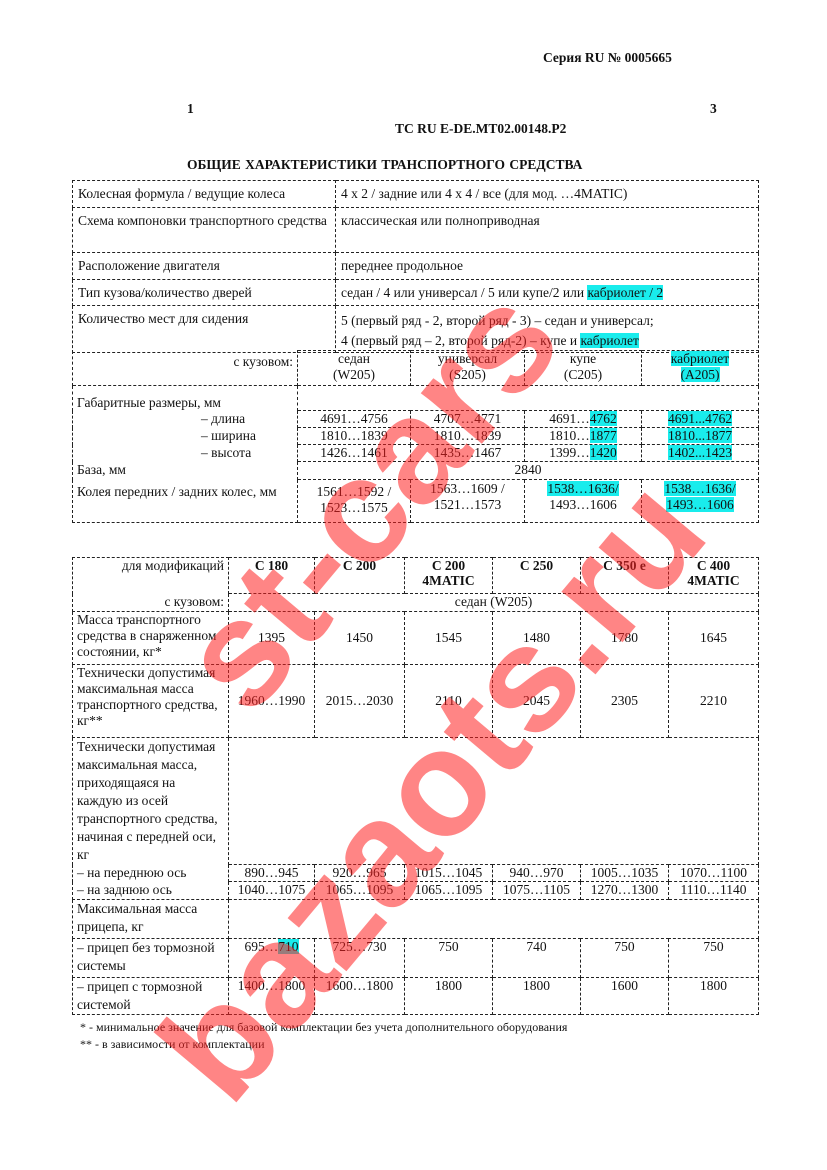 The height and width of the screenshot is (1170, 827). Describe the element at coordinates (271, 701) in the screenshot. I see `cell: 1960…1990` at that location.